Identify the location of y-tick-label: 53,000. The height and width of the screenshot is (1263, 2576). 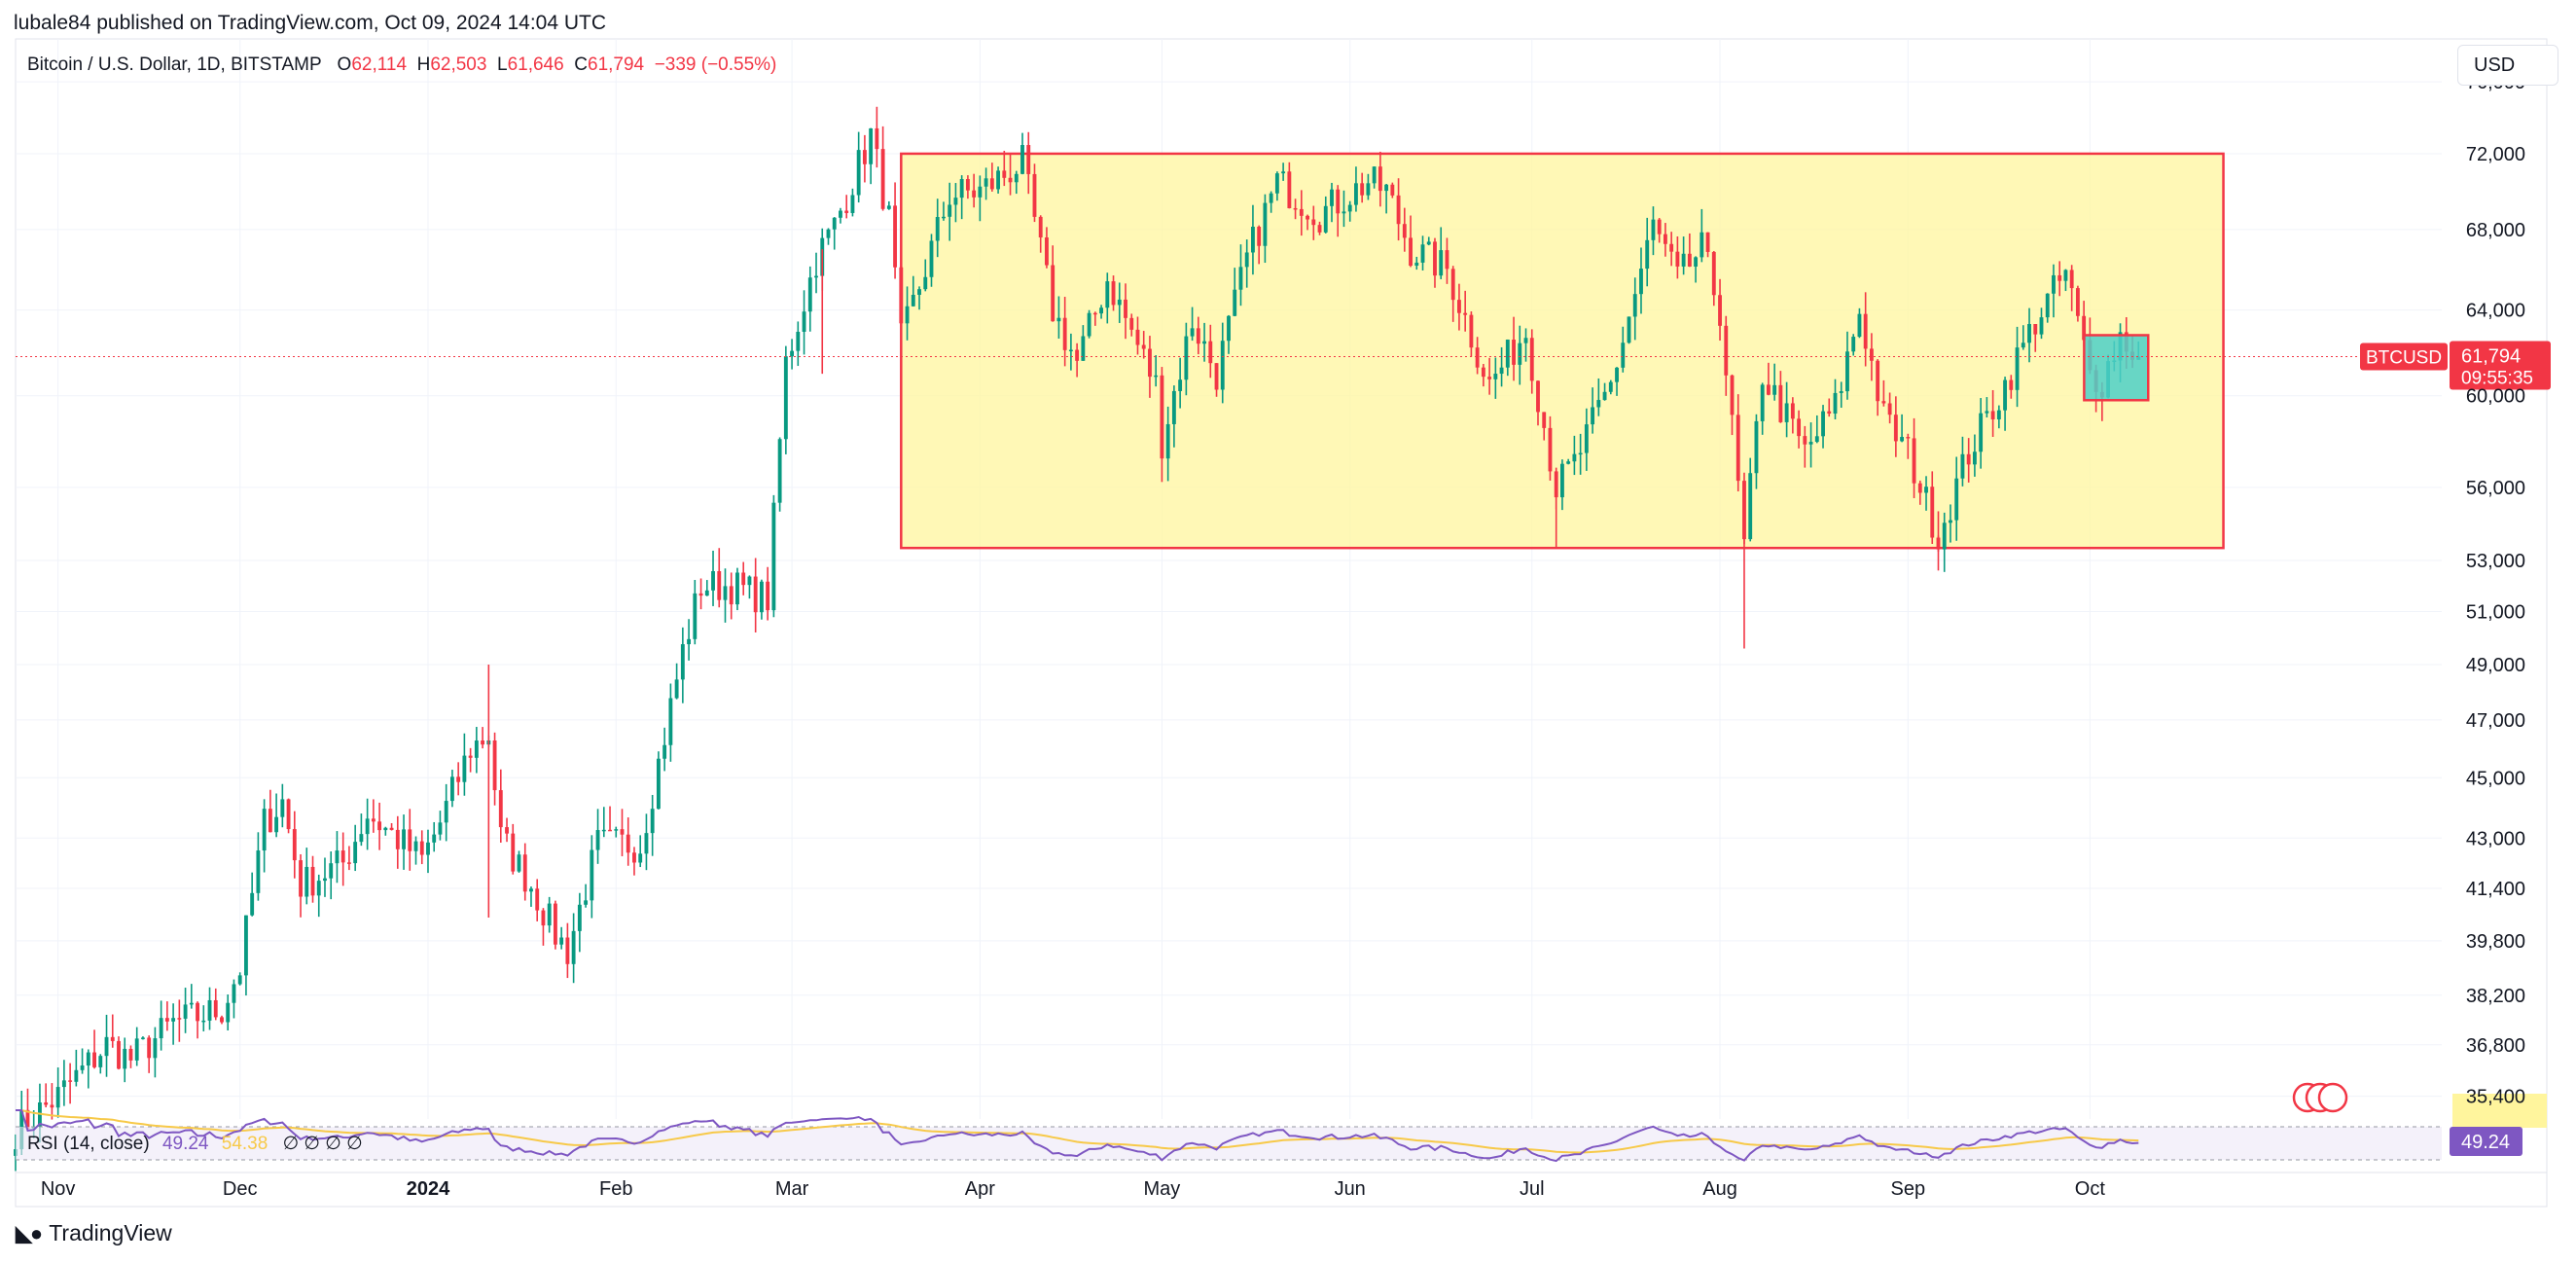
(2495, 561).